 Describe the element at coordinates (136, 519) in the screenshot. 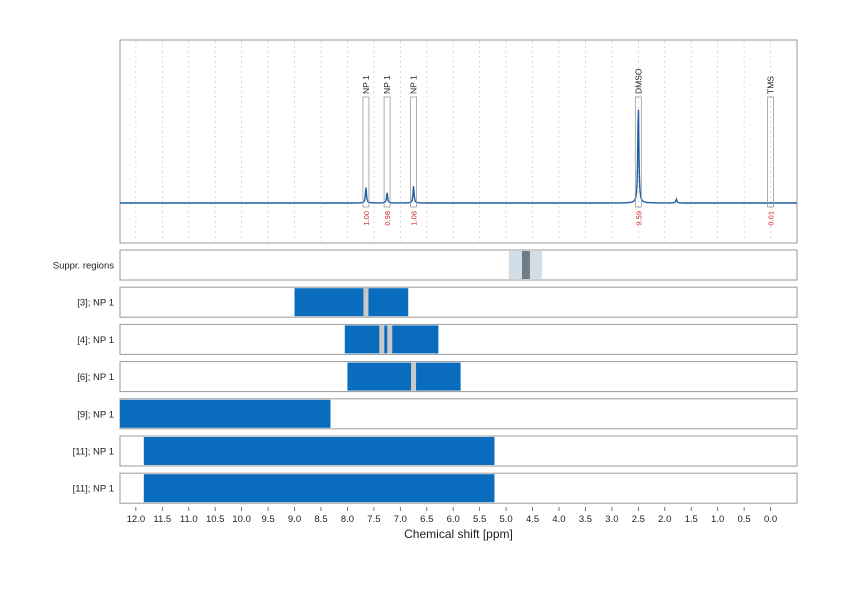

I see `x-tick-label: 12.0` at that location.